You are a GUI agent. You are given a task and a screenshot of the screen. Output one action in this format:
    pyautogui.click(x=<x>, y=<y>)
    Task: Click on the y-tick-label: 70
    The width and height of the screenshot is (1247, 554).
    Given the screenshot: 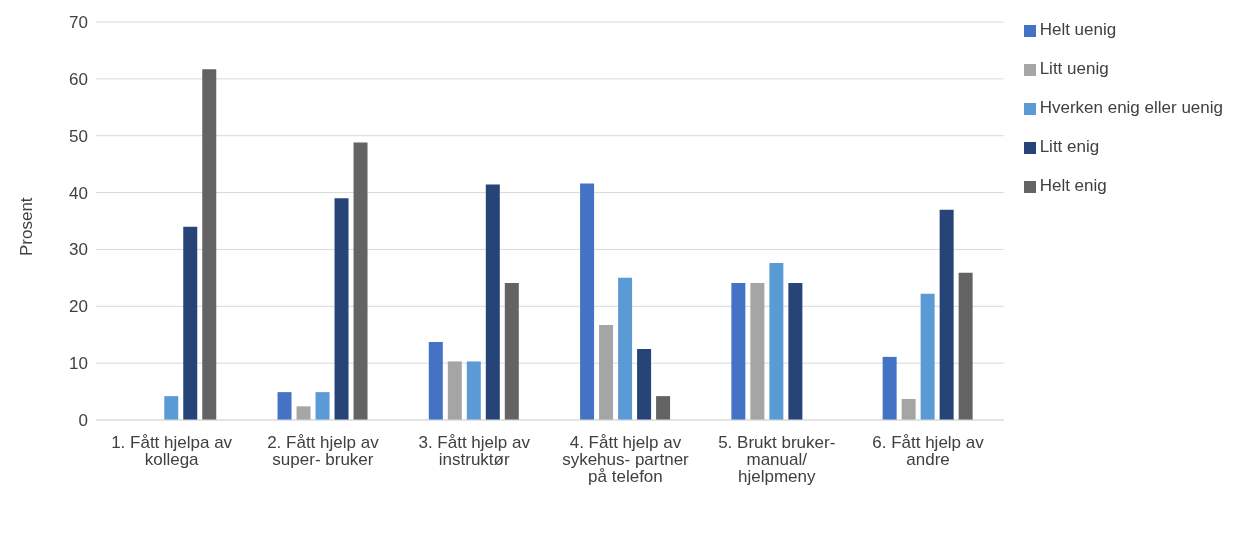 What is the action you would take?
    pyautogui.click(x=78, y=23)
    